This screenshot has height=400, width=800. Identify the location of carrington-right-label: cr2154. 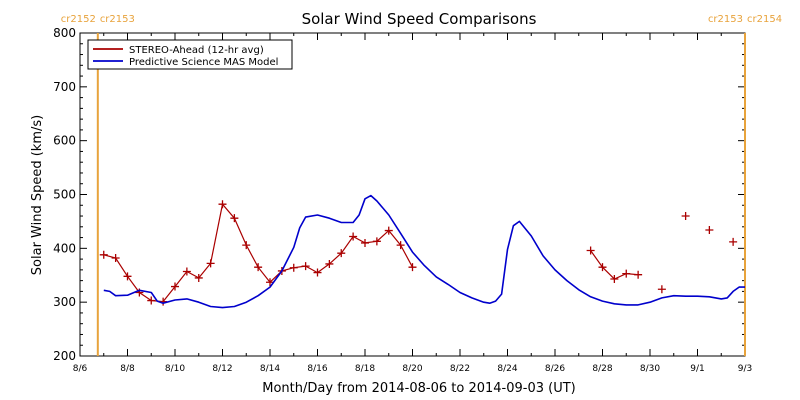
(764, 19).